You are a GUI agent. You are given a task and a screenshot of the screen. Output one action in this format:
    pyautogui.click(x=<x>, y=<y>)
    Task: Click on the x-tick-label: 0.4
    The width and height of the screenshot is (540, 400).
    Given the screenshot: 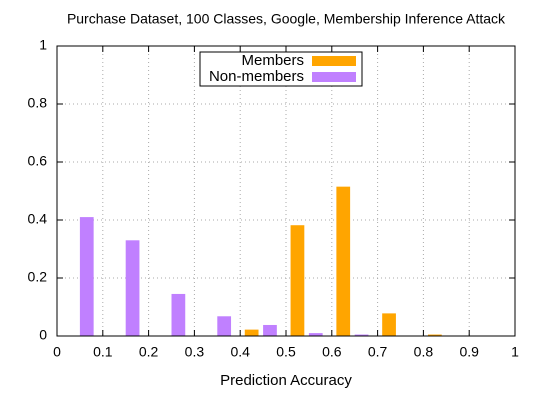 What is the action you would take?
    pyautogui.click(x=240, y=352)
    